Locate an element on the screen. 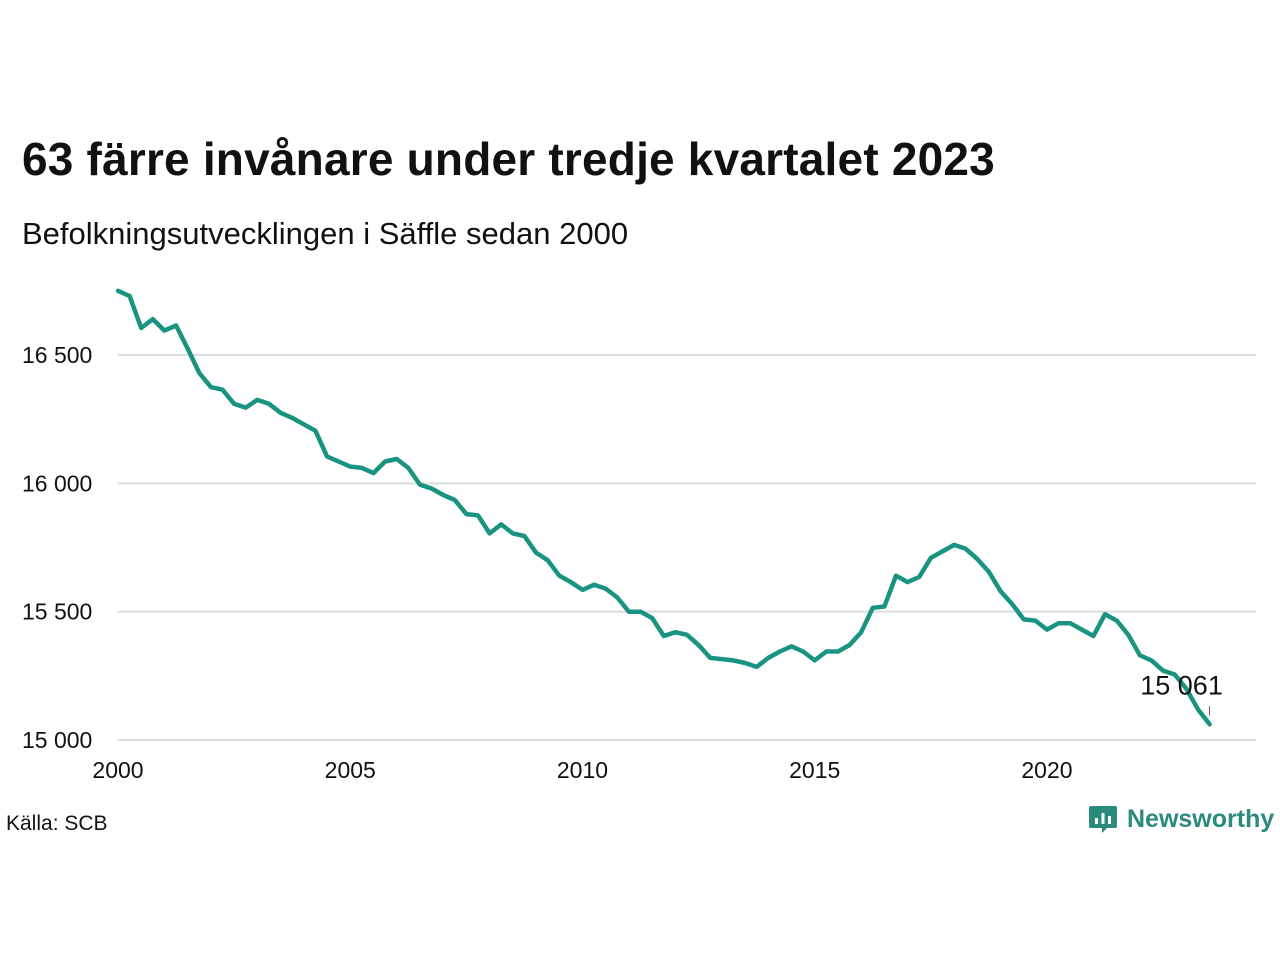  newsworthy-logo-text: Newsworthy is located at coordinates (1201, 818).